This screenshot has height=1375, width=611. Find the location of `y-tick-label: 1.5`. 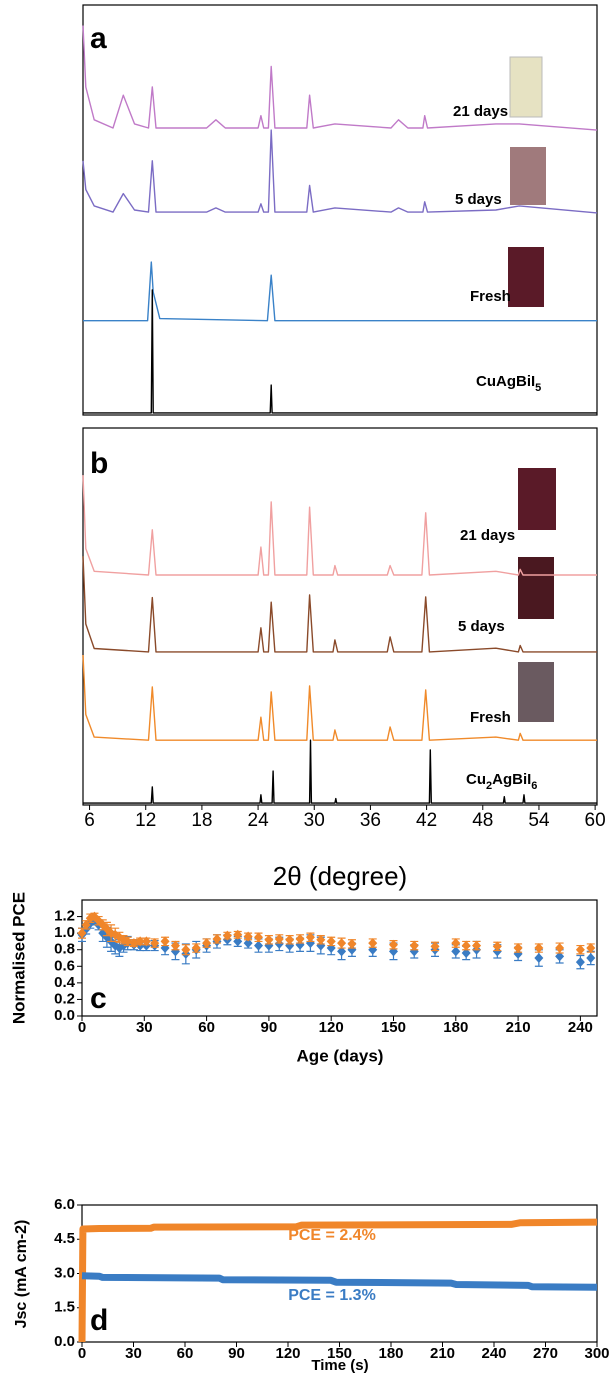

y-tick-label: 1.5 is located at coordinates (64, 1307).